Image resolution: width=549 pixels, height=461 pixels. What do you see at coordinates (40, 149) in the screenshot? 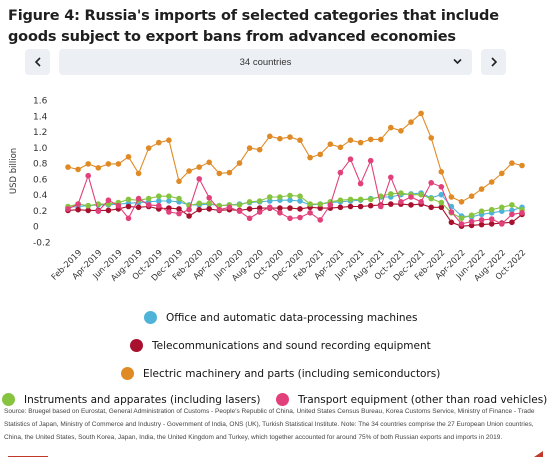
I see `y-tick-label: 1.0` at bounding box center [40, 149].